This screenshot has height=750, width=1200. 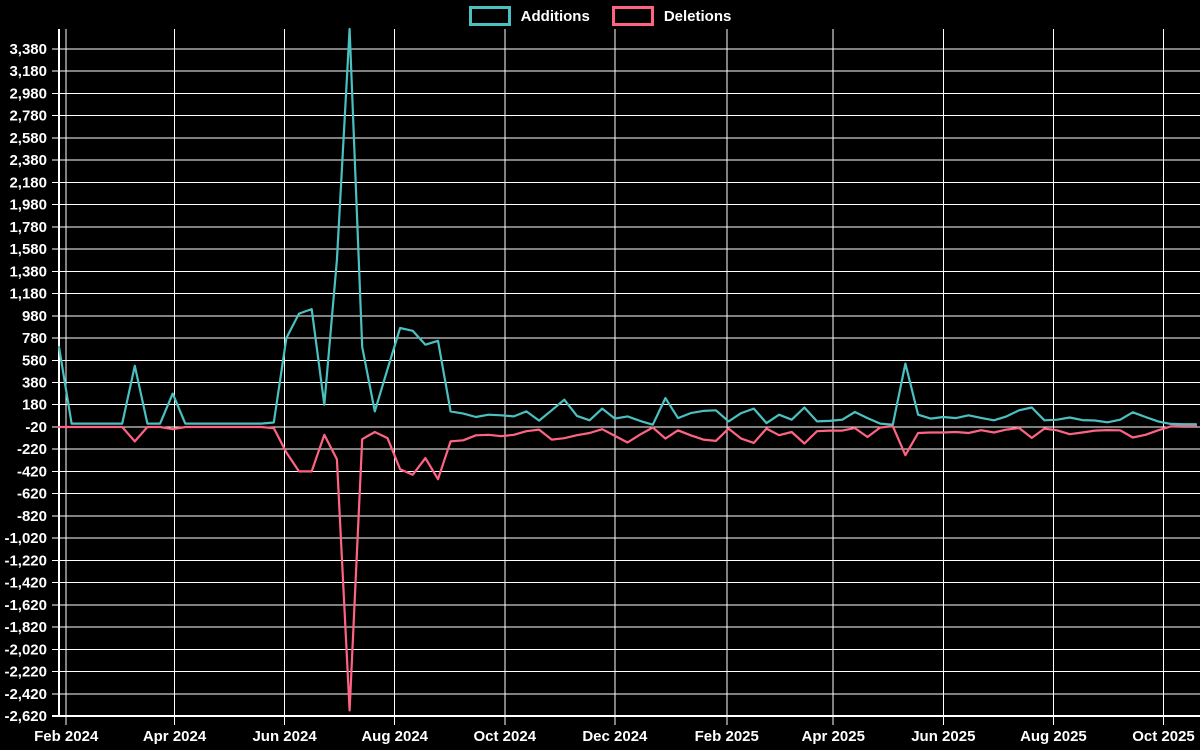 I want to click on y-tick-label: 2,180, so click(x=28, y=182).